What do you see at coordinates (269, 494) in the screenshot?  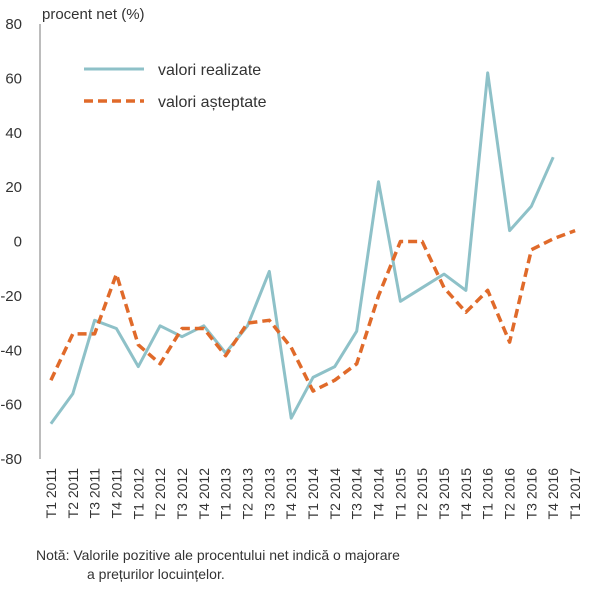 I see `x-tick-label: T3 2013` at bounding box center [269, 494].